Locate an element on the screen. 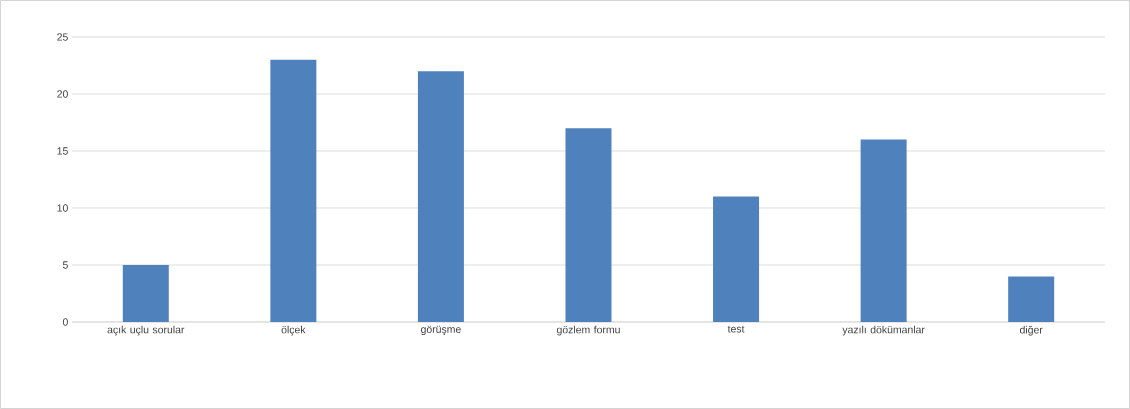 This screenshot has width=1130, height=409. x-tick-label: gözlem formu is located at coordinates (588, 330).